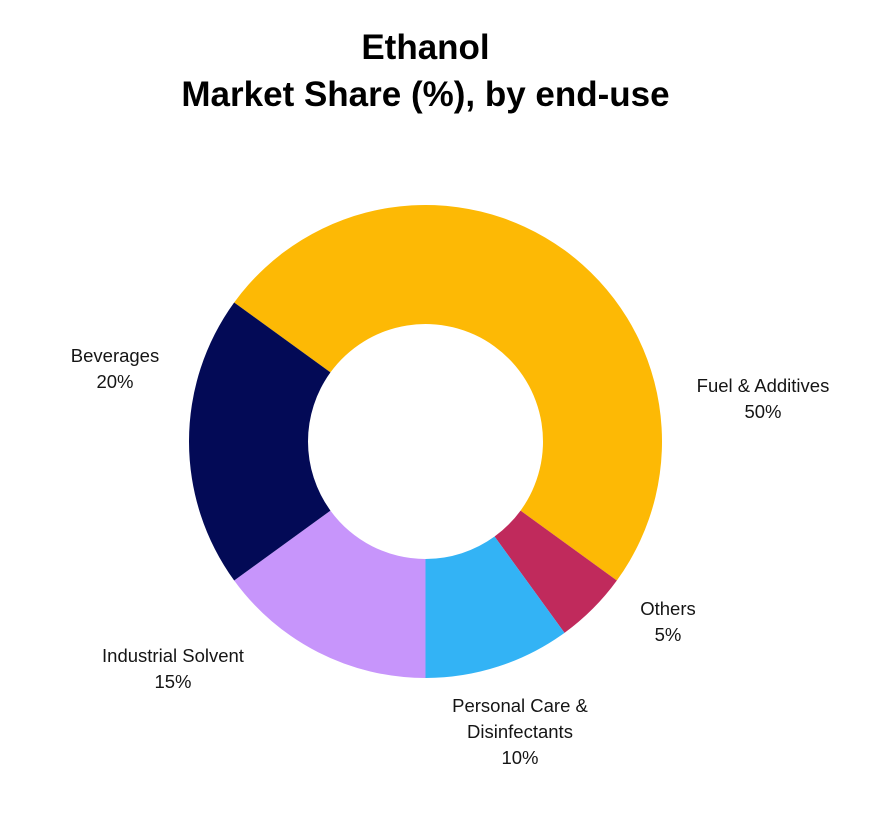 The width and height of the screenshot is (895, 835). Describe the element at coordinates (425, 71) in the screenshot. I see `chart-title: Ethanol Market Share (%), by end-use` at that location.